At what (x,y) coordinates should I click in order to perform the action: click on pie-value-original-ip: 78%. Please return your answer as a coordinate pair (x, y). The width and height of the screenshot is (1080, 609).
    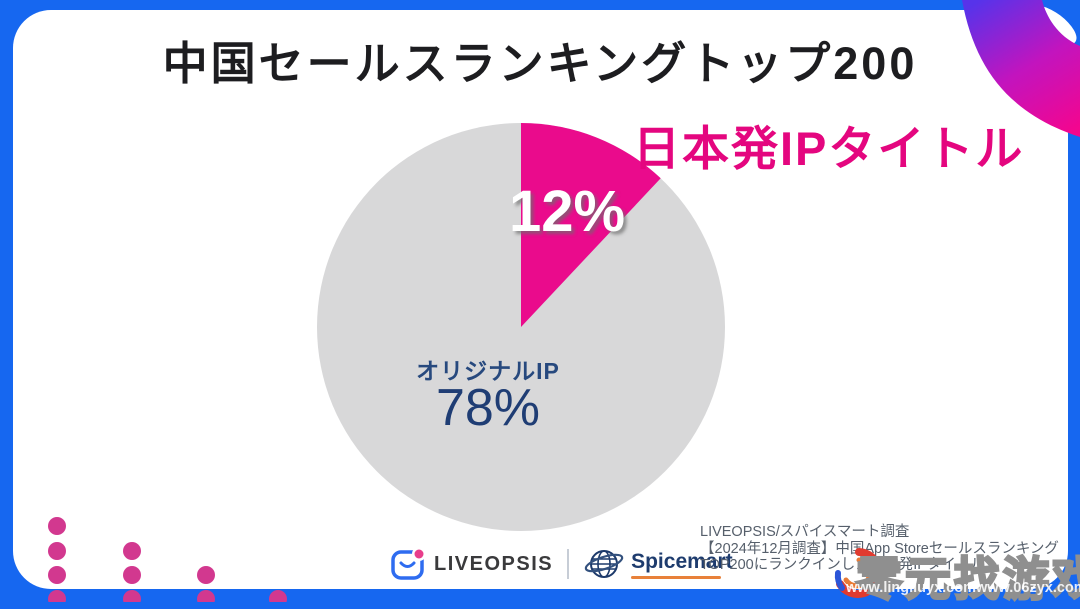
    Looking at the image, I should click on (488, 408).